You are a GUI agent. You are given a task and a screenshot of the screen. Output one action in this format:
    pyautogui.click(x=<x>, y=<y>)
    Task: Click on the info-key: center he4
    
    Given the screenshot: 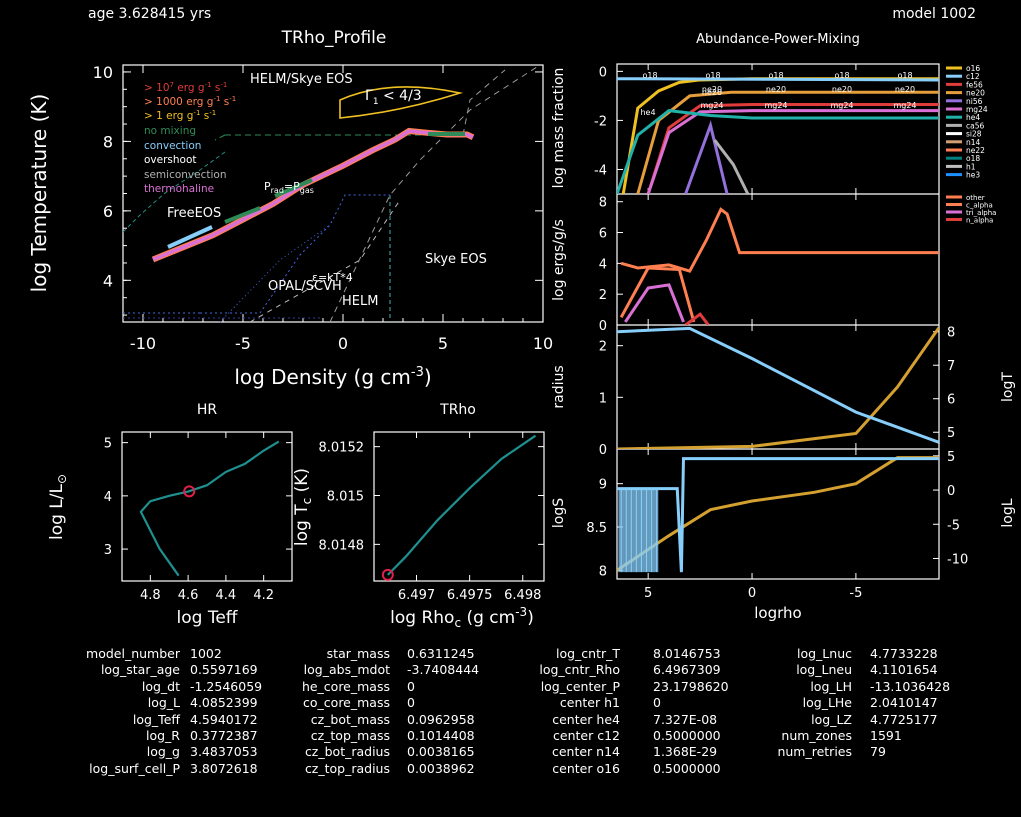 What is the action you would take?
    pyautogui.click(x=586, y=719)
    